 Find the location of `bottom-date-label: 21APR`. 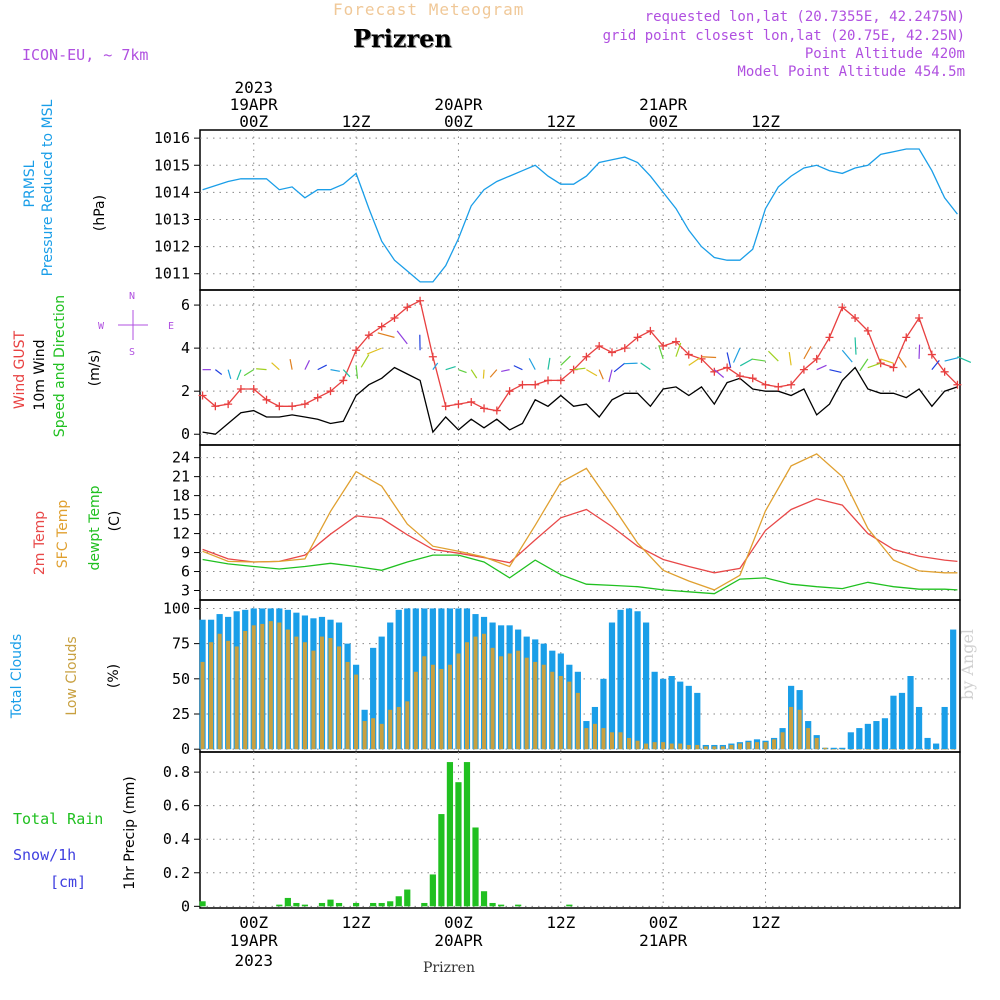

bottom-date-label: 21APR is located at coordinates (663, 940).